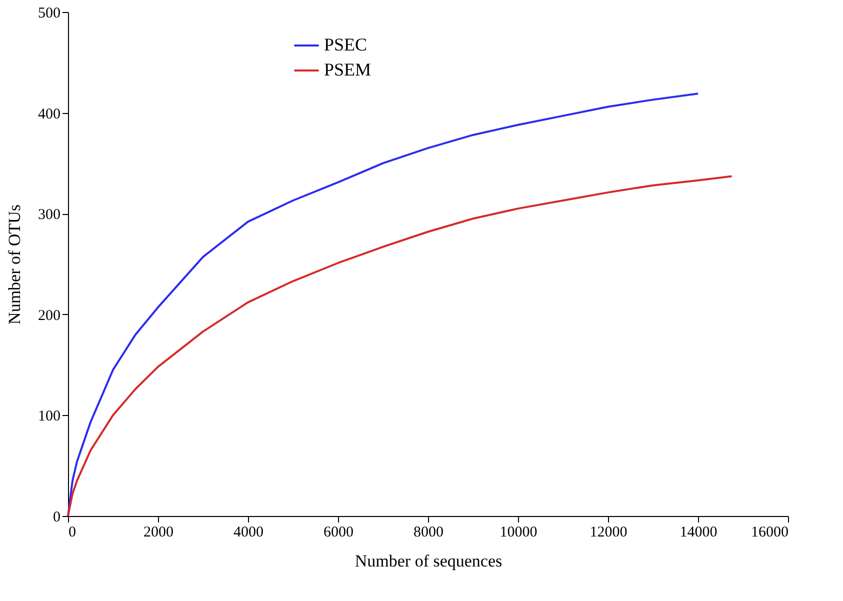  I want to click on y-tick-label: 0, so click(56, 518).